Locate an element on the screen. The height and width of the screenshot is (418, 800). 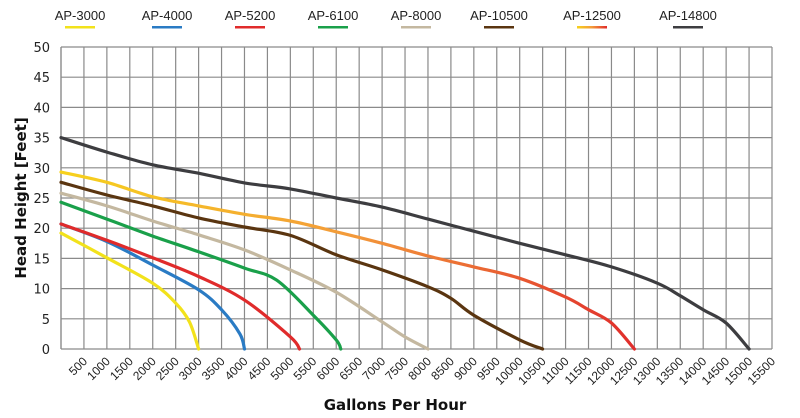
legend-label: AP-6100 is located at coordinates (333, 15).